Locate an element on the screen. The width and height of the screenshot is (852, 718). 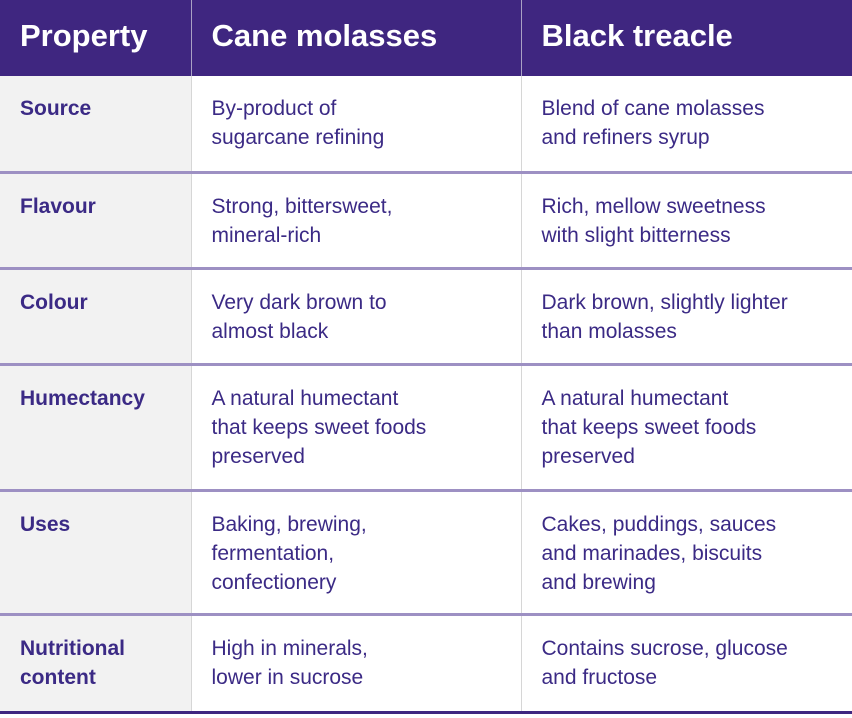
cell-text-line: almost black is located at coordinates (270, 331).